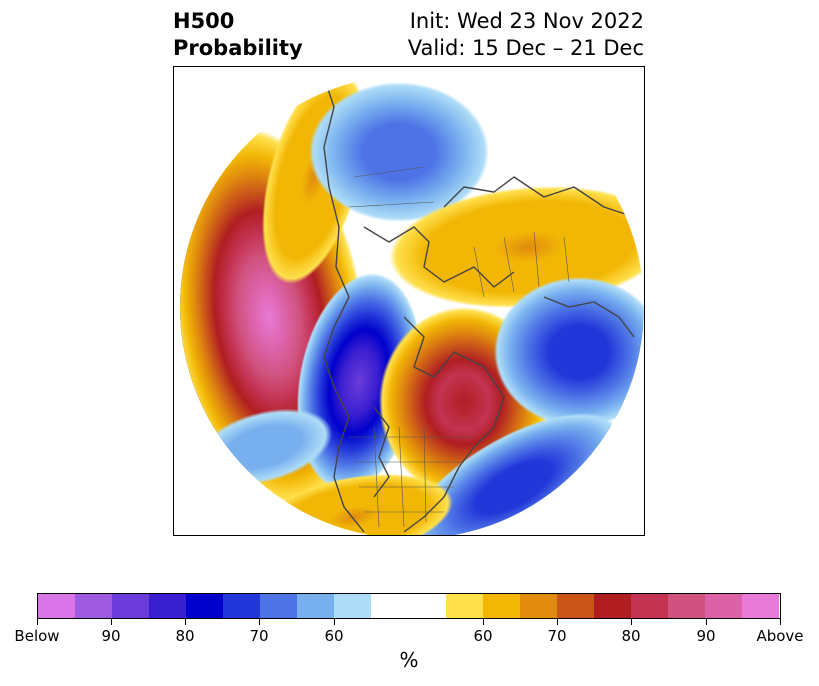 Image resolution: width=819 pixels, height=686 pixels. I want to click on title-field: Probability, so click(238, 48).